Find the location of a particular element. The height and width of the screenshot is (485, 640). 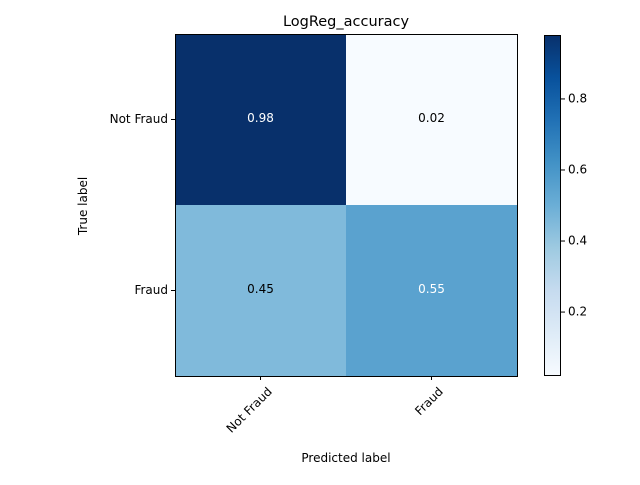

x-tick-label: Not Fraud is located at coordinates (249, 409).